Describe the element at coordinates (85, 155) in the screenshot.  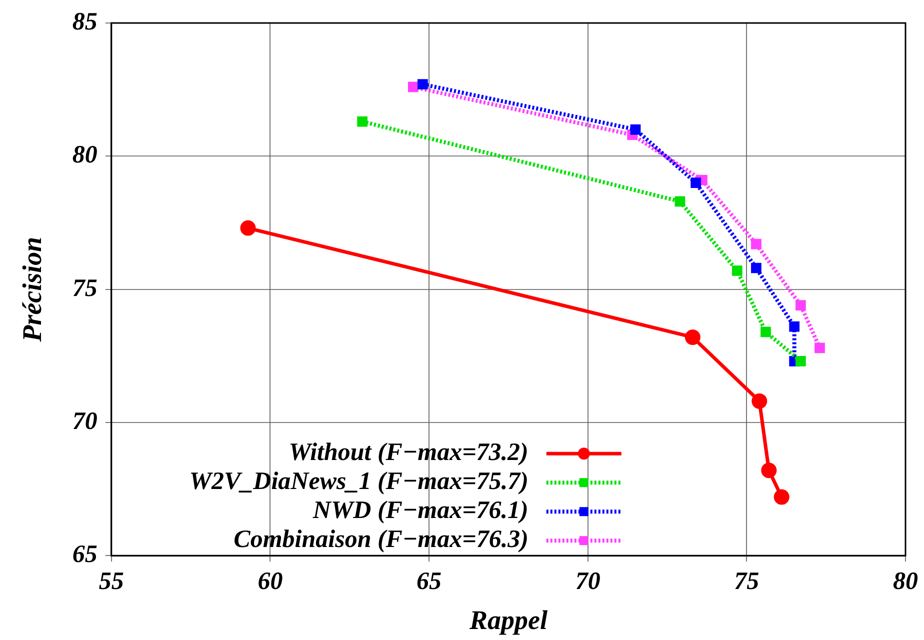
I see `y-tick-label: 80` at that location.